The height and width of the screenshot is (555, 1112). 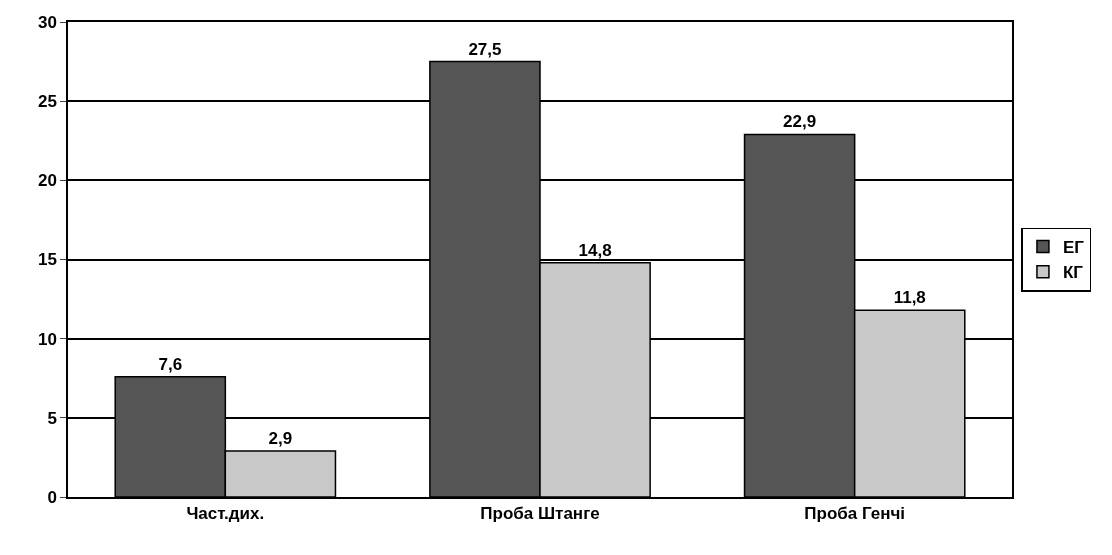 What do you see at coordinates (225, 514) in the screenshot?
I see `x-tick-label: Част.дих.` at bounding box center [225, 514].